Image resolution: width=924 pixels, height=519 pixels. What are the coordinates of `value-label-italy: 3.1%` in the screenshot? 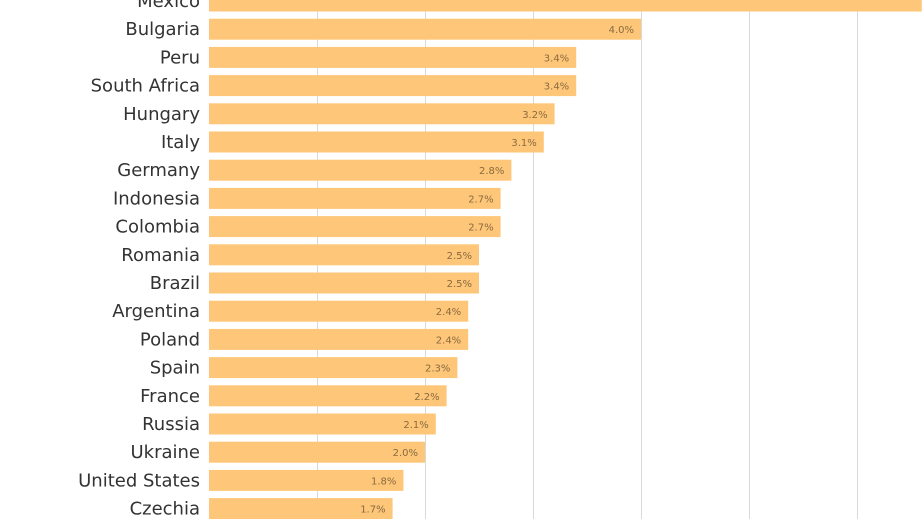 It's located at (523, 143).